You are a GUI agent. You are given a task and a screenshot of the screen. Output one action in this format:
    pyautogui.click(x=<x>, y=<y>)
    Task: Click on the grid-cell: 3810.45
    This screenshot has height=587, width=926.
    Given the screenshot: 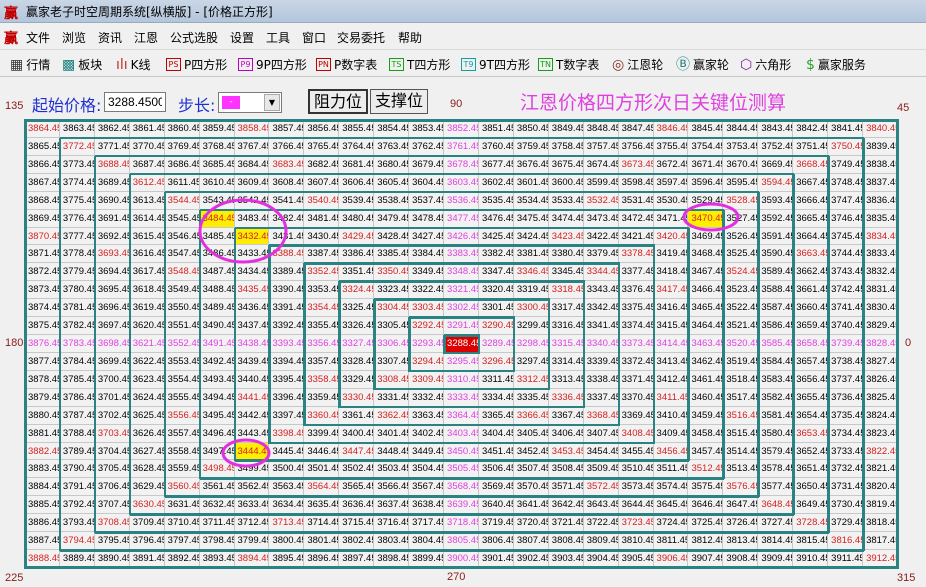 What is the action you would take?
    pyautogui.click(x=636, y=541)
    